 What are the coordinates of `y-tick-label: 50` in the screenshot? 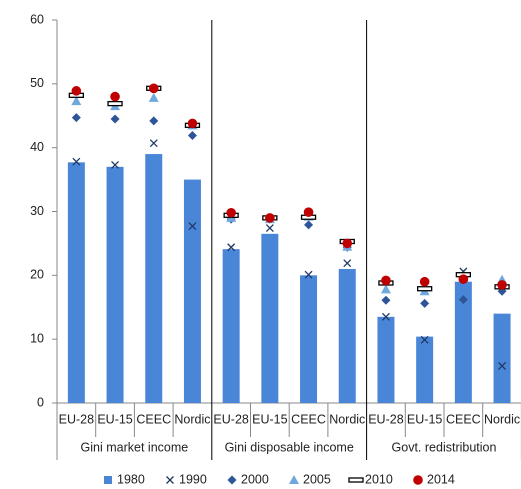 It's located at (37, 83).